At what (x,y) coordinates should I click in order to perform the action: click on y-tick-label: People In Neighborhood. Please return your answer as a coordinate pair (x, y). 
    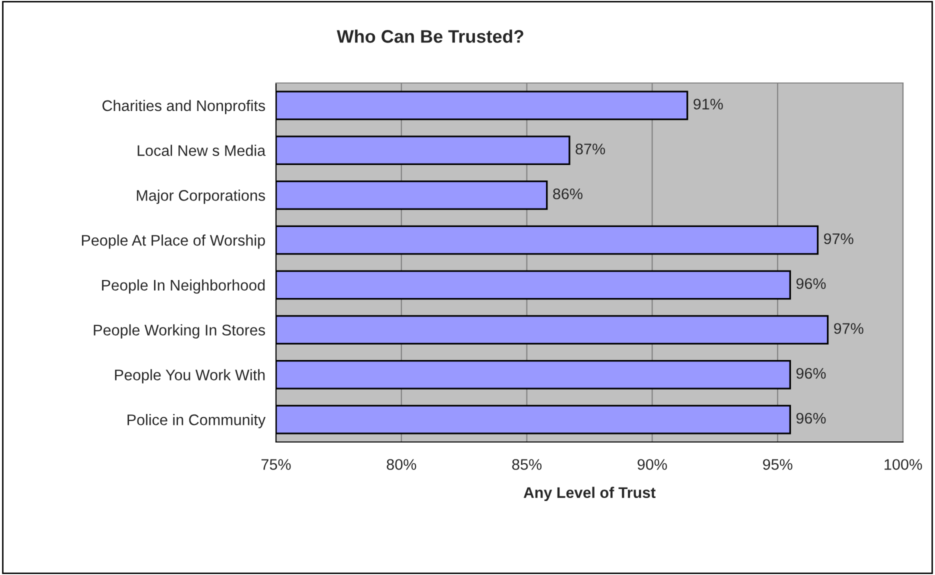
    Looking at the image, I should click on (183, 286).